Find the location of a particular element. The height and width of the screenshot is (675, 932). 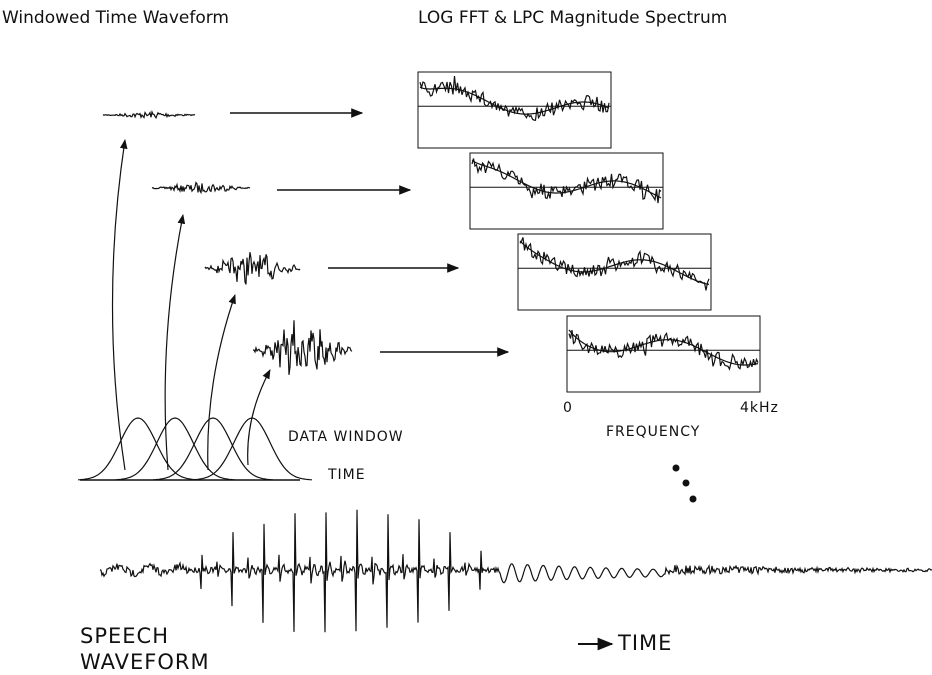

freq-end-label: 4kHz is located at coordinates (759, 408).